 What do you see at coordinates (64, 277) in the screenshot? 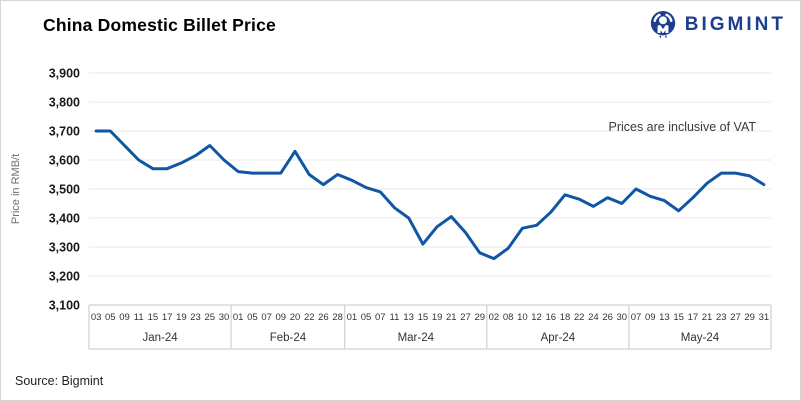
I see `y-axis-tick-label: 3,200` at bounding box center [64, 277].